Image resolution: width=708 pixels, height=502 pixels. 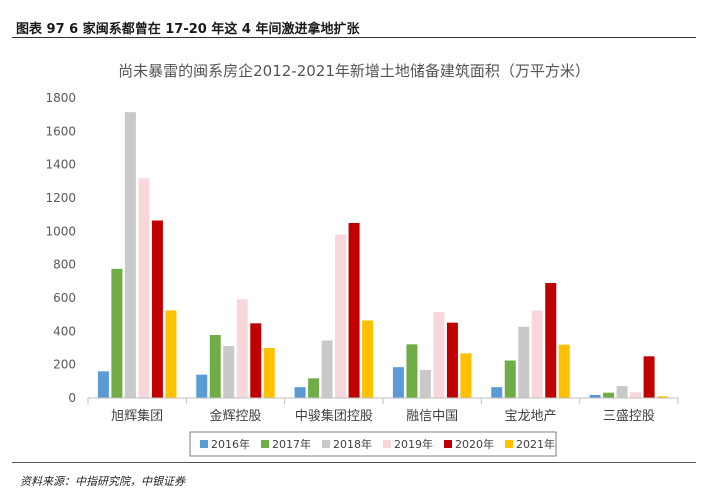 What do you see at coordinates (352, 444) in the screenshot?
I see `legend-label: 2018年` at bounding box center [352, 444].